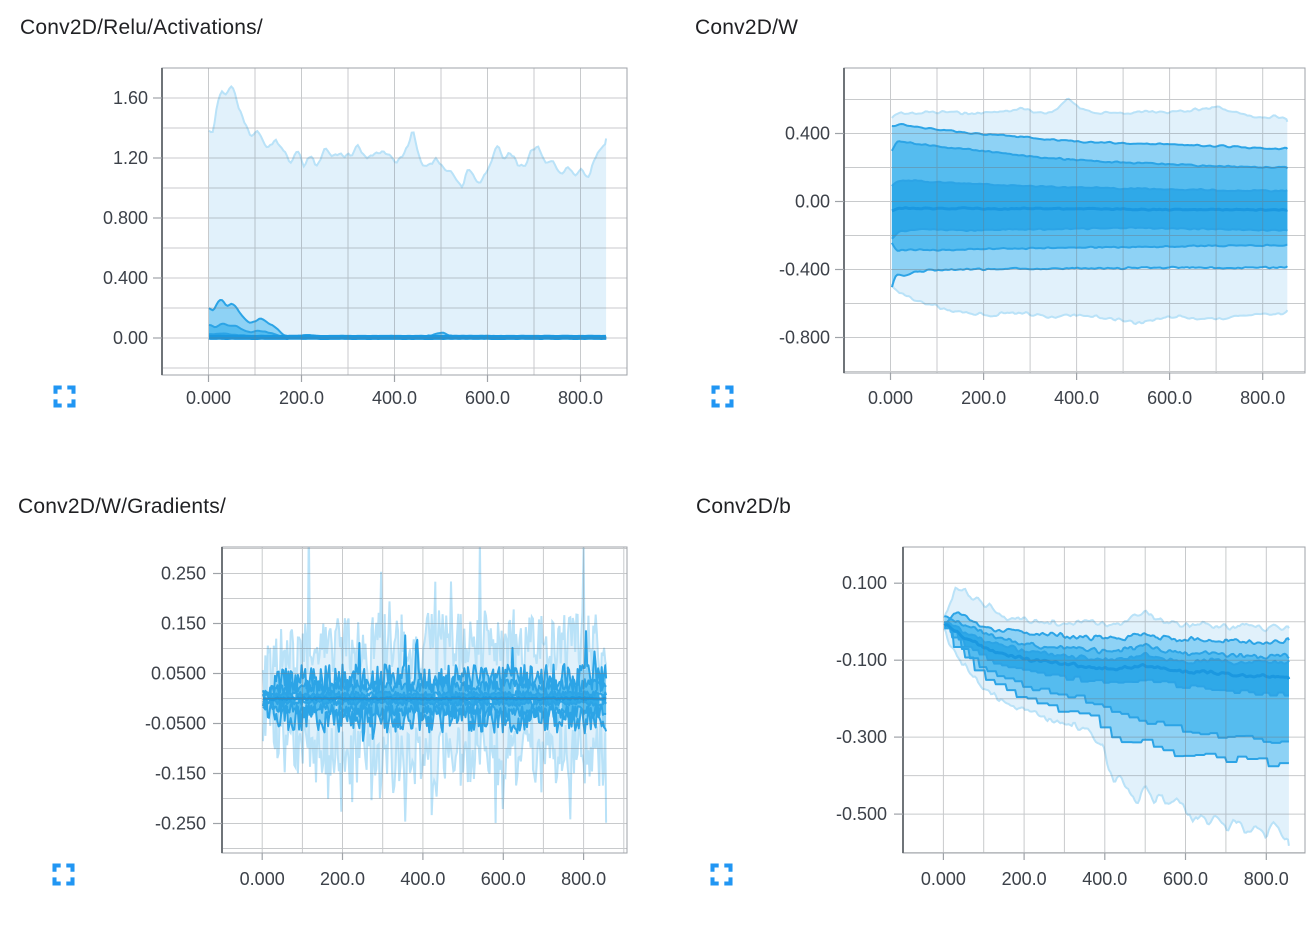 The width and height of the screenshot is (1316, 928). I want to click on svg-text: 0.250, so click(183, 574).